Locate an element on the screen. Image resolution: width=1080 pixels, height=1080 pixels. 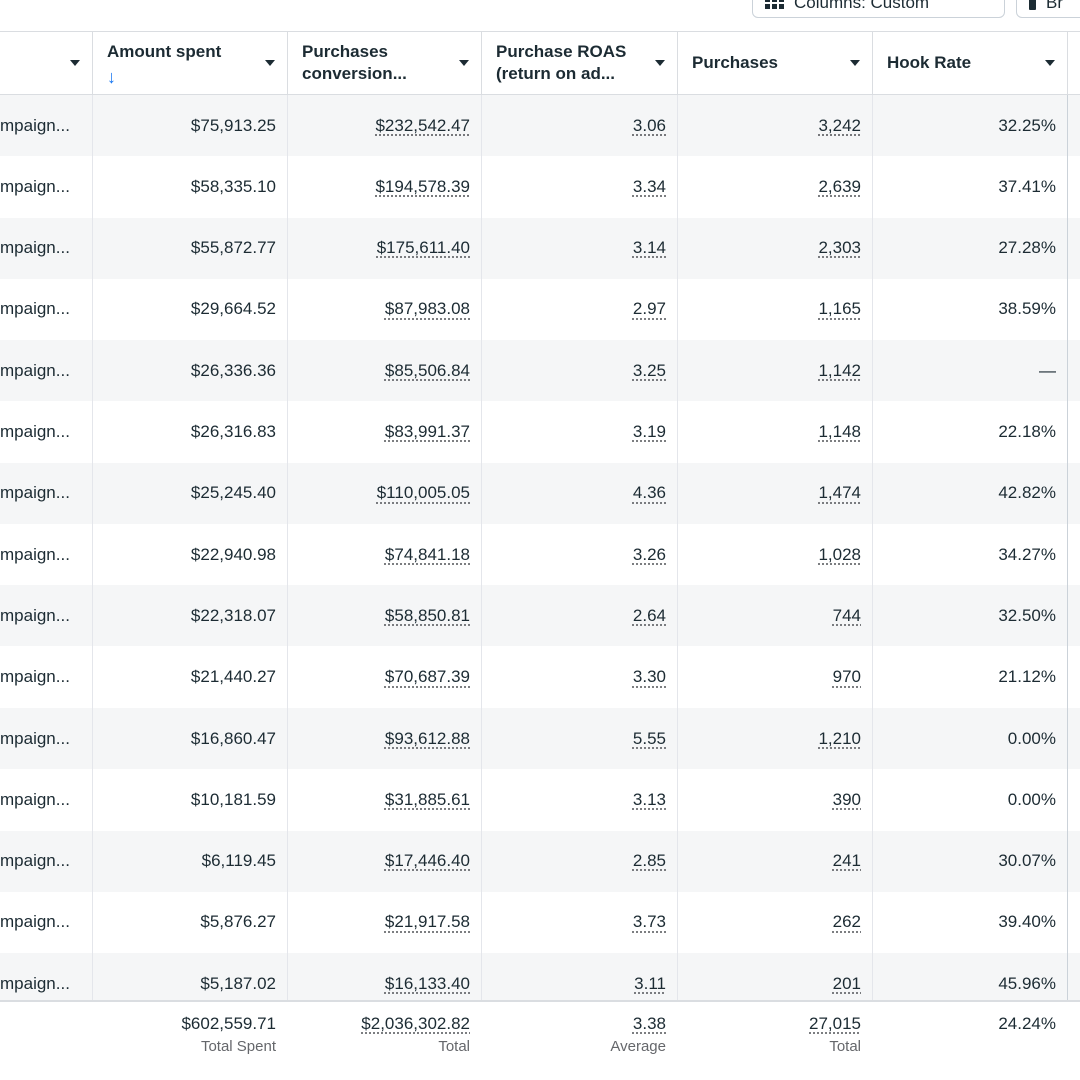
purchase-roas-cell-value: 3.19 is located at coordinates (649, 431).